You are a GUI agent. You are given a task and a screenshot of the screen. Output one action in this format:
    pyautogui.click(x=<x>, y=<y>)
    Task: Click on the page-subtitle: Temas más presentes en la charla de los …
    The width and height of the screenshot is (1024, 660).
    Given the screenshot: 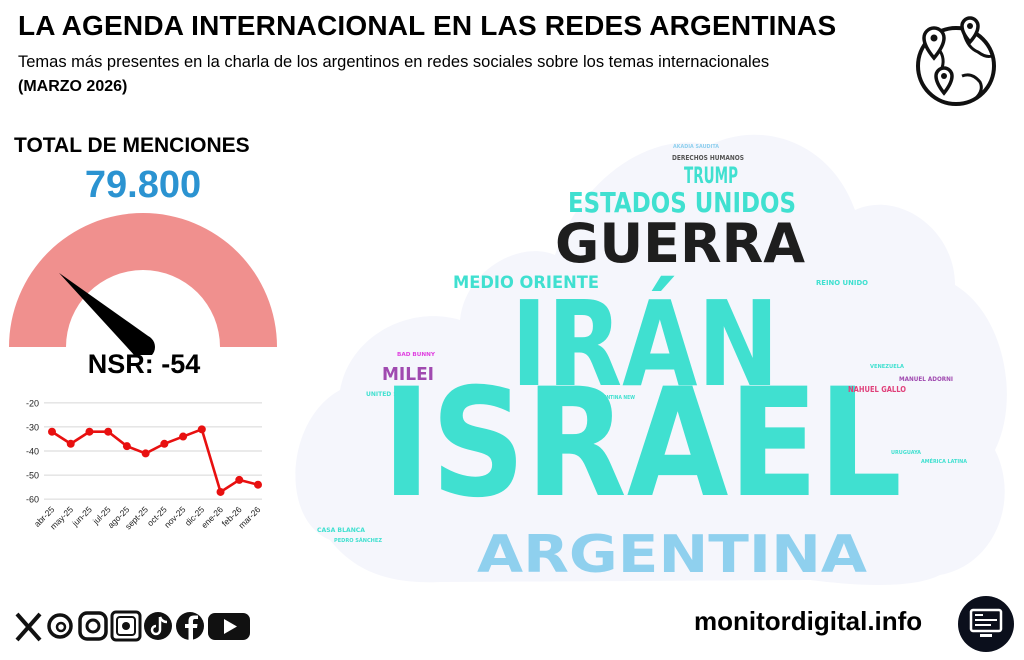 What is the action you would take?
    pyautogui.click(x=394, y=62)
    